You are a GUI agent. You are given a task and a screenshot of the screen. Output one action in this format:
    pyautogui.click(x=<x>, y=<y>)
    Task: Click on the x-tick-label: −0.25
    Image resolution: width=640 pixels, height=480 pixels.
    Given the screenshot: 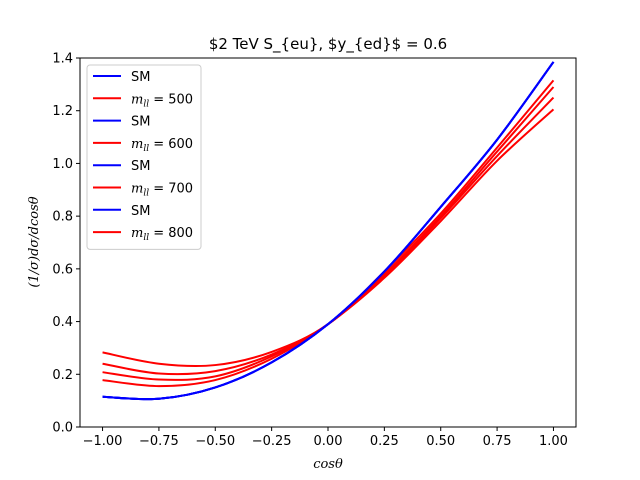 What is the action you would take?
    pyautogui.click(x=272, y=441)
    